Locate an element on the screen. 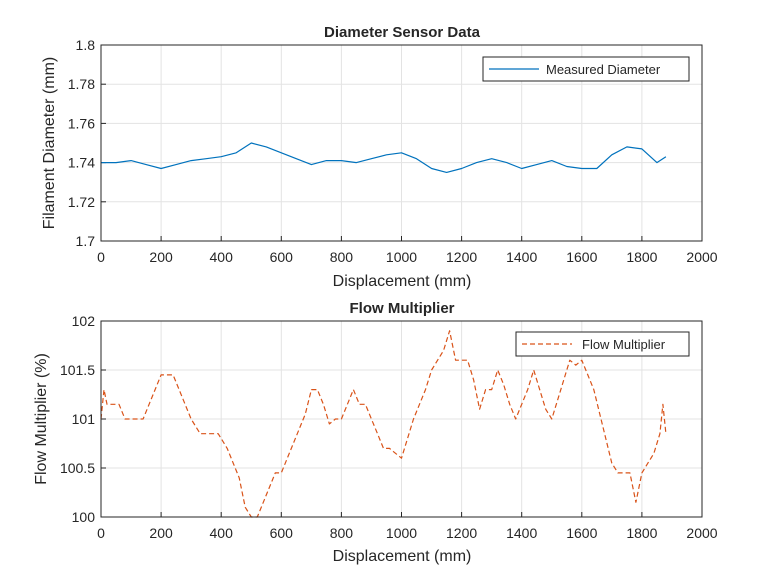  flow-y-axis-label: Flow Multiplier (%) is located at coordinates (41, 419).